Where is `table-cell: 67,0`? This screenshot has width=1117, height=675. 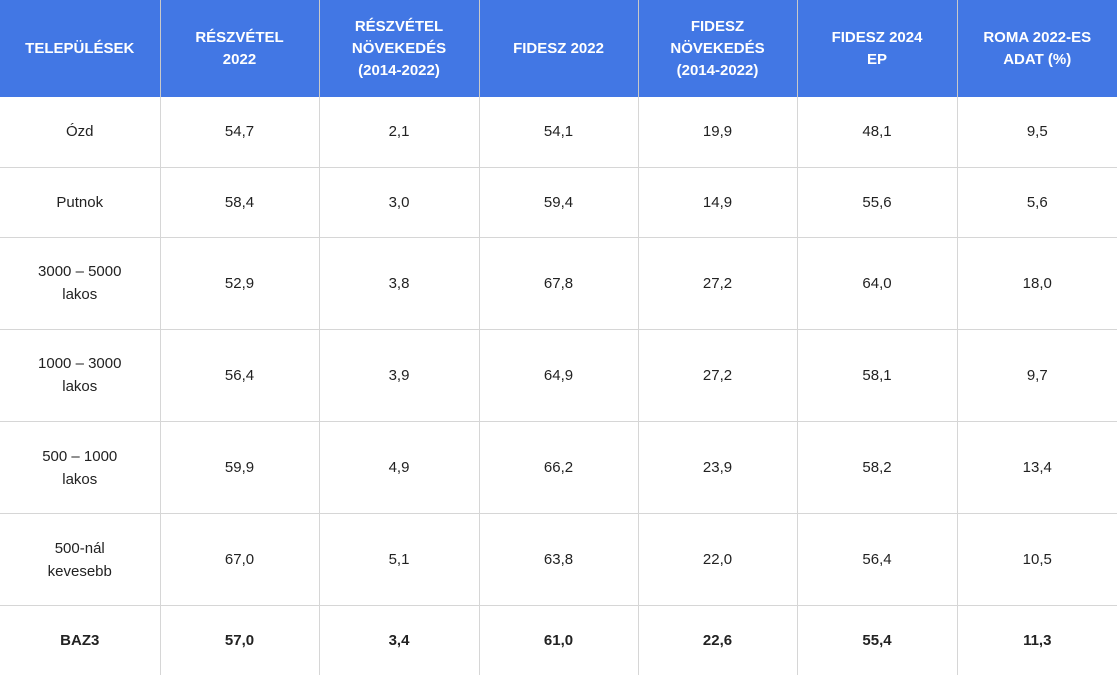
table-cell: 67,0 is located at coordinates (240, 560).